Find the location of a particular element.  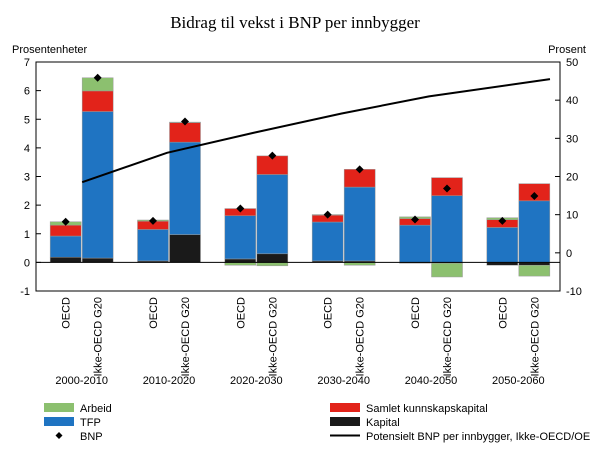

chart-title: Bidrag til vekst i BNP per innbygger is located at coordinates (295, 22).